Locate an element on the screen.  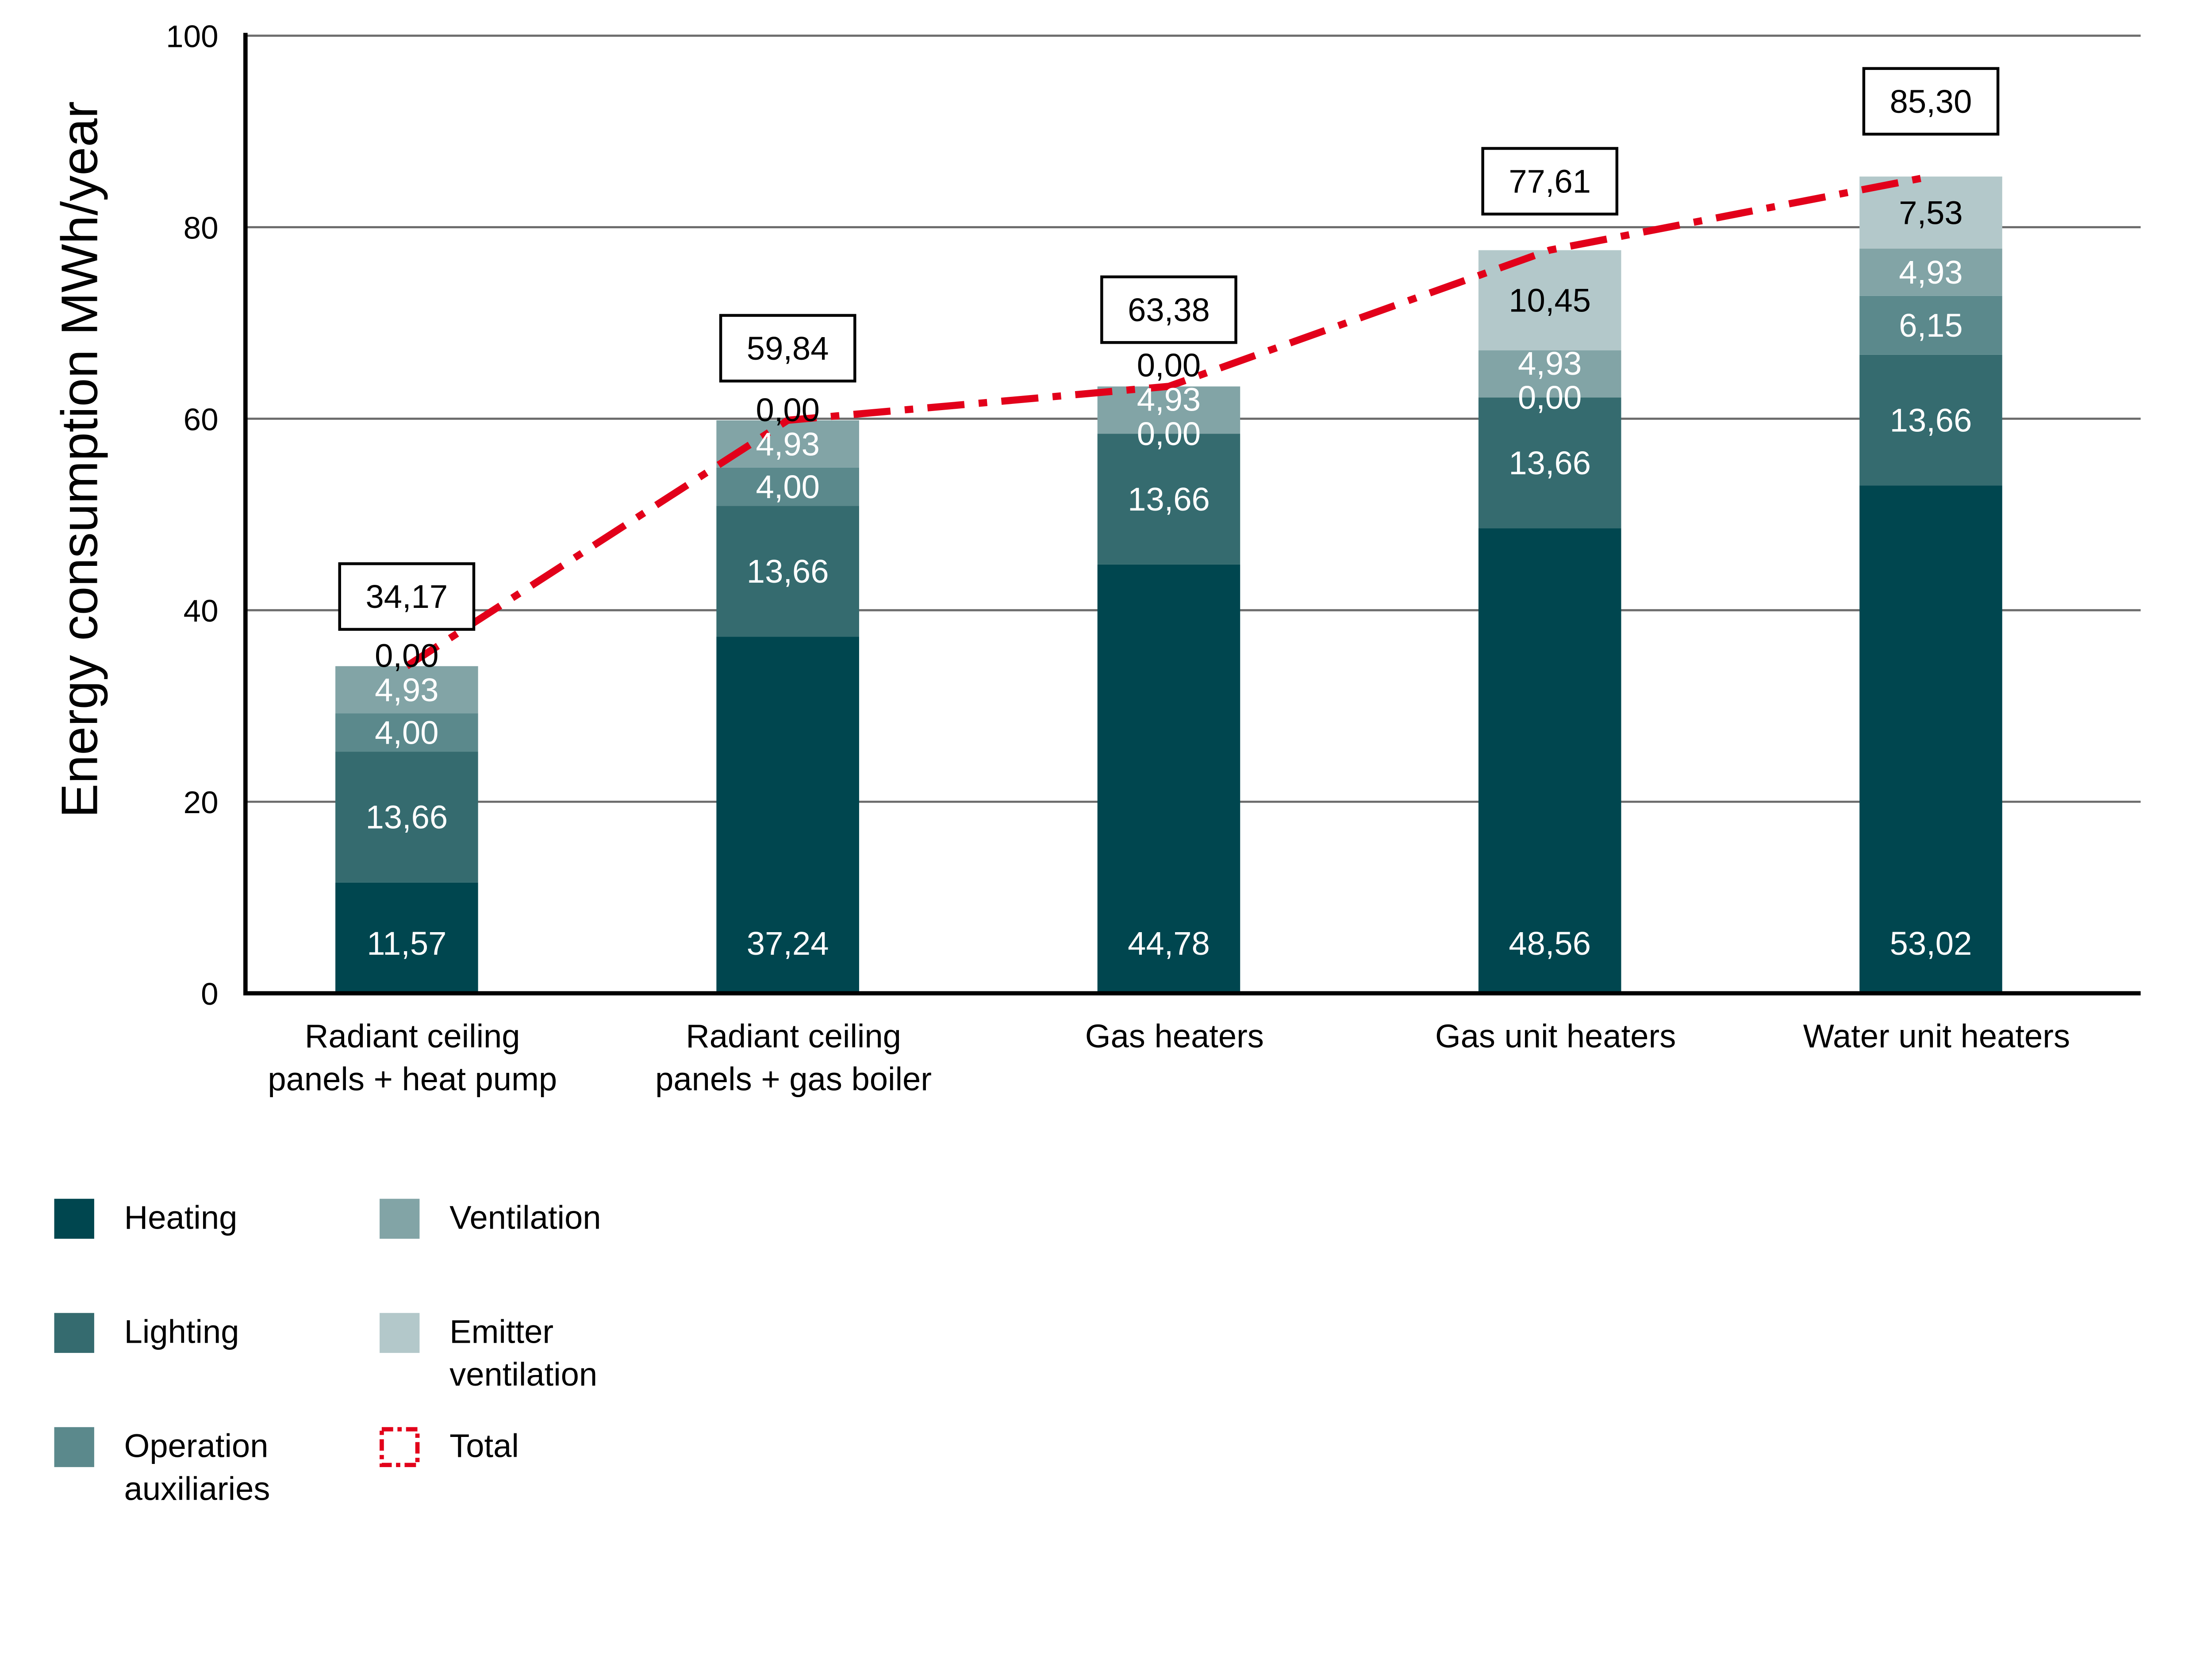
total-label: 59,84 is located at coordinates (788, 348).